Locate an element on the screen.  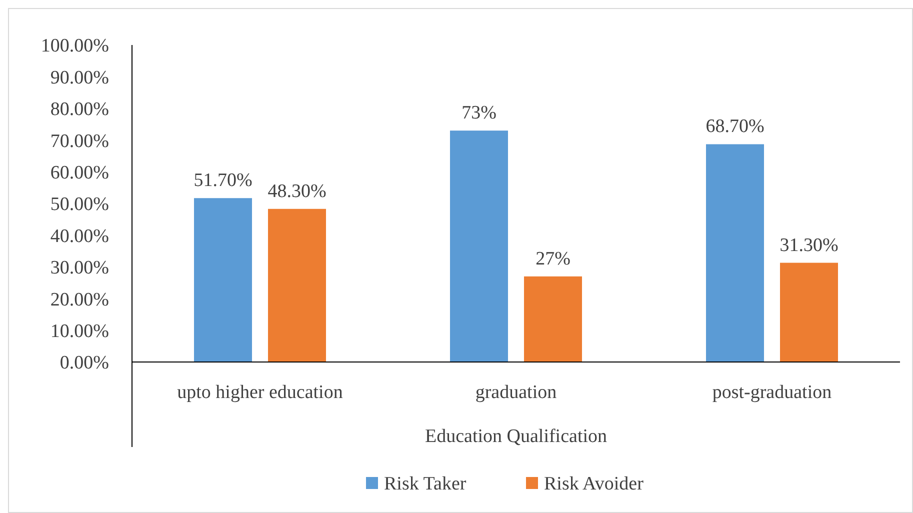
data-label: 48.30% is located at coordinates (297, 191).